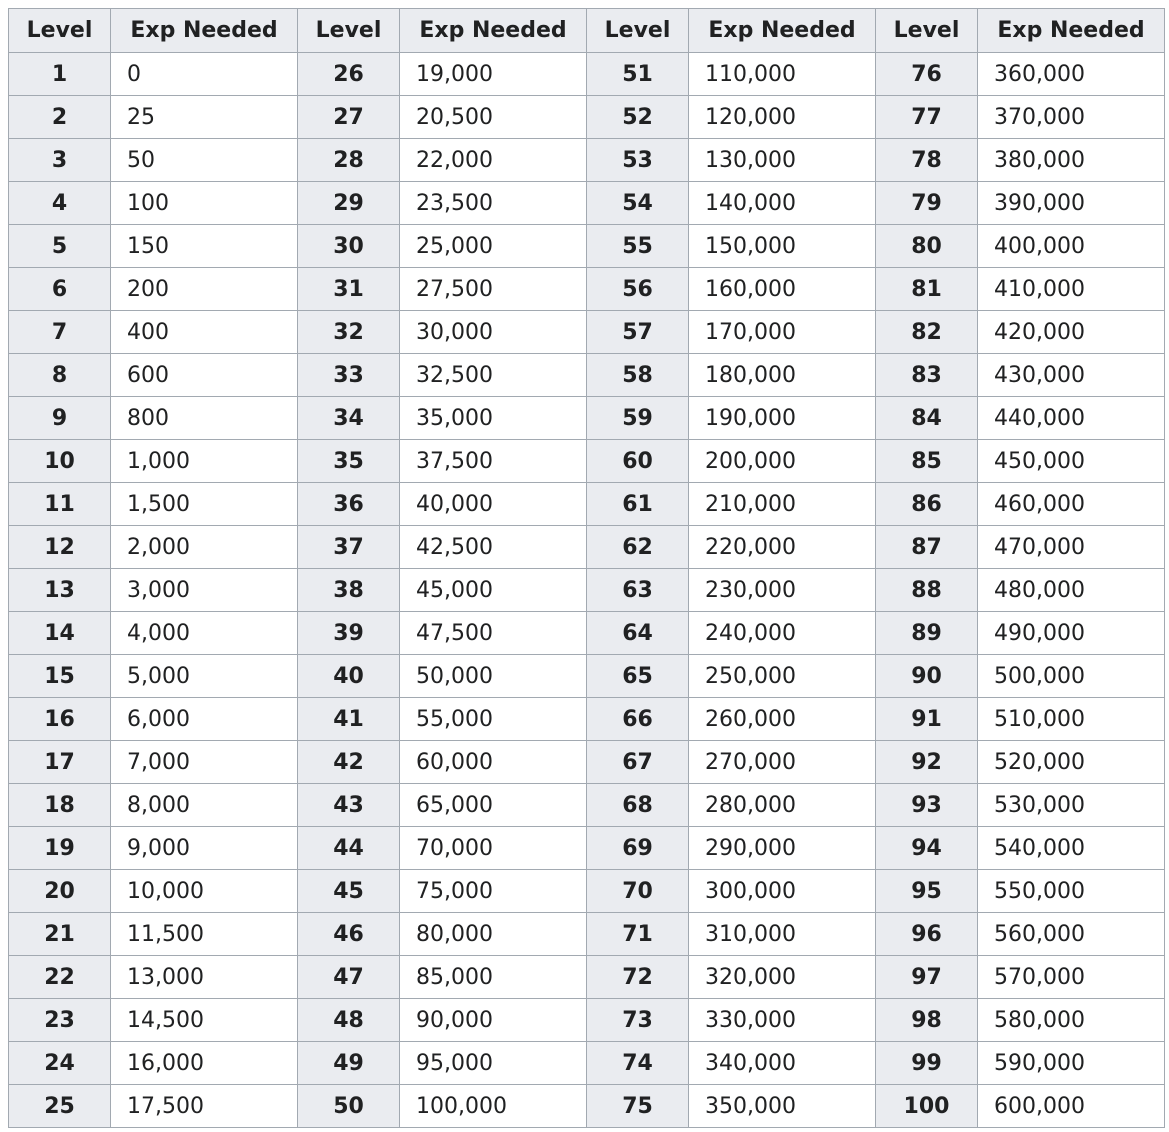  I want to click on exp-needed-cell: 3,000, so click(204, 590).